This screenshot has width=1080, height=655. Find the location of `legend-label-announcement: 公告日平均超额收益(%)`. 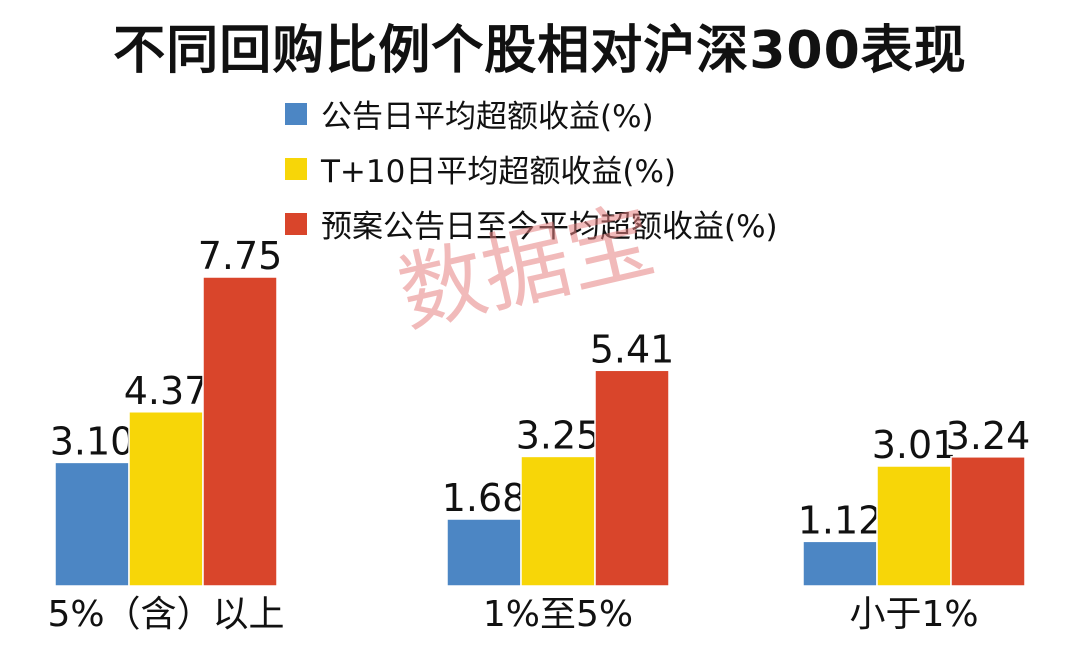

legend-label-announcement: 公告日平均超额收益(%) is located at coordinates (487, 117).